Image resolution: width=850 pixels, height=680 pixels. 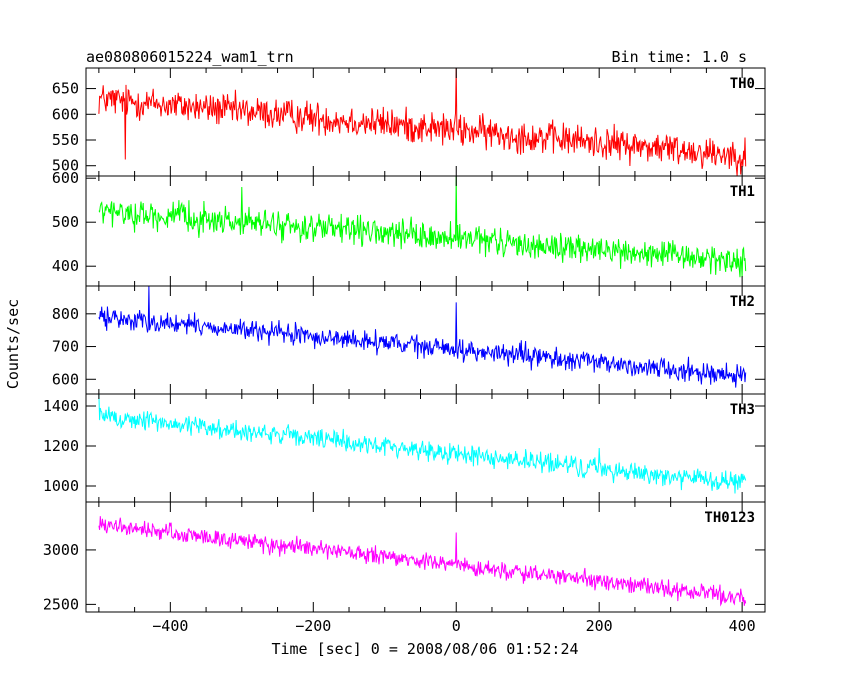 I want to click on series-line-th1, so click(x=422, y=227).